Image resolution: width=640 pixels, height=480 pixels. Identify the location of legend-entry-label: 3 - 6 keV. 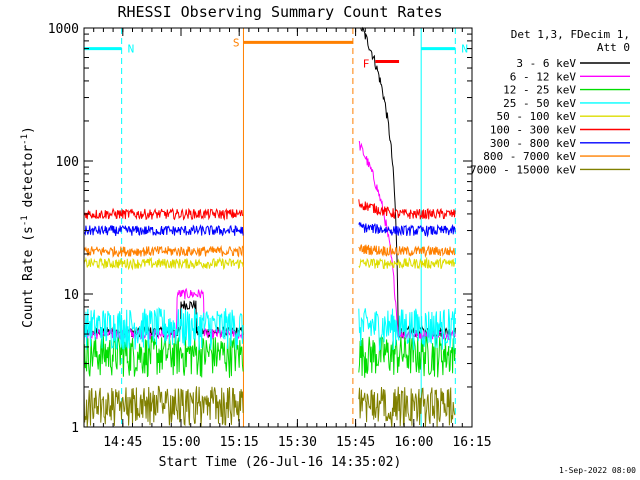
(546, 63).